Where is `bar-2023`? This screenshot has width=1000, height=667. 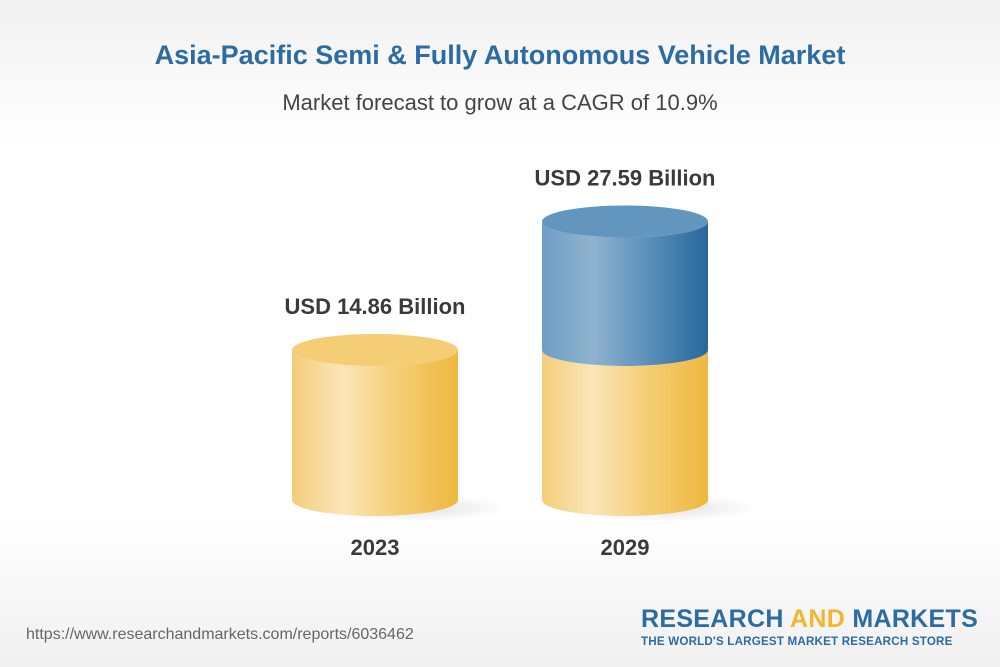
bar-2023 is located at coordinates (375, 433).